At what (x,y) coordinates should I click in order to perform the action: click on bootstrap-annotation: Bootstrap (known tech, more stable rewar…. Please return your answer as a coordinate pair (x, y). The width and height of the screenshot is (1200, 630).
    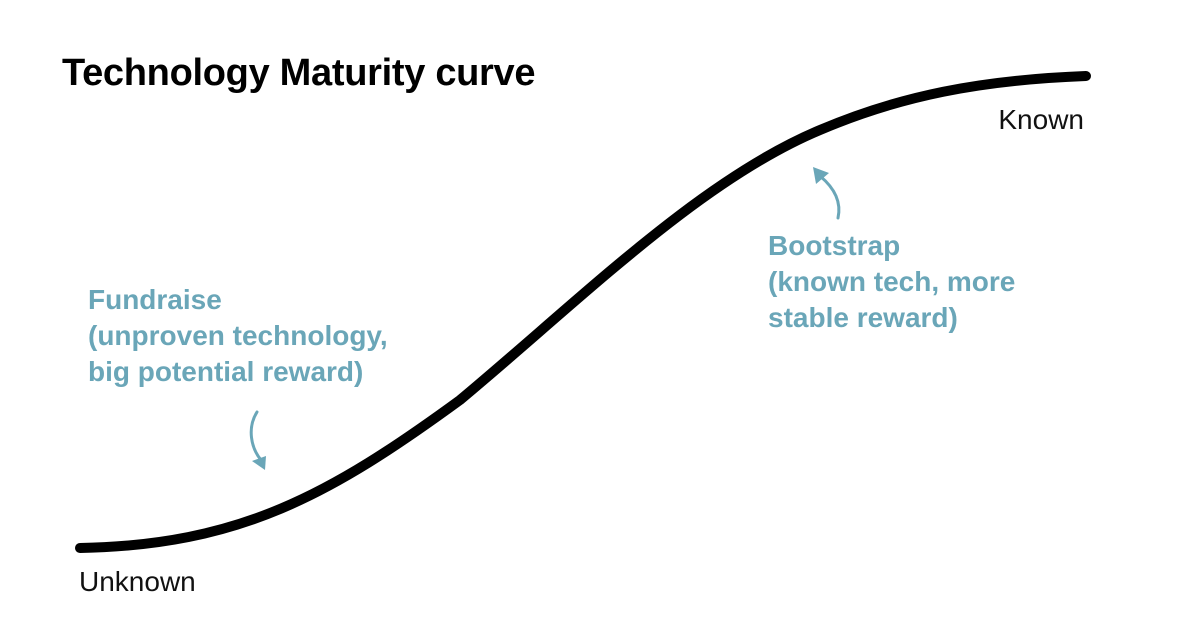
    Looking at the image, I should click on (891, 282).